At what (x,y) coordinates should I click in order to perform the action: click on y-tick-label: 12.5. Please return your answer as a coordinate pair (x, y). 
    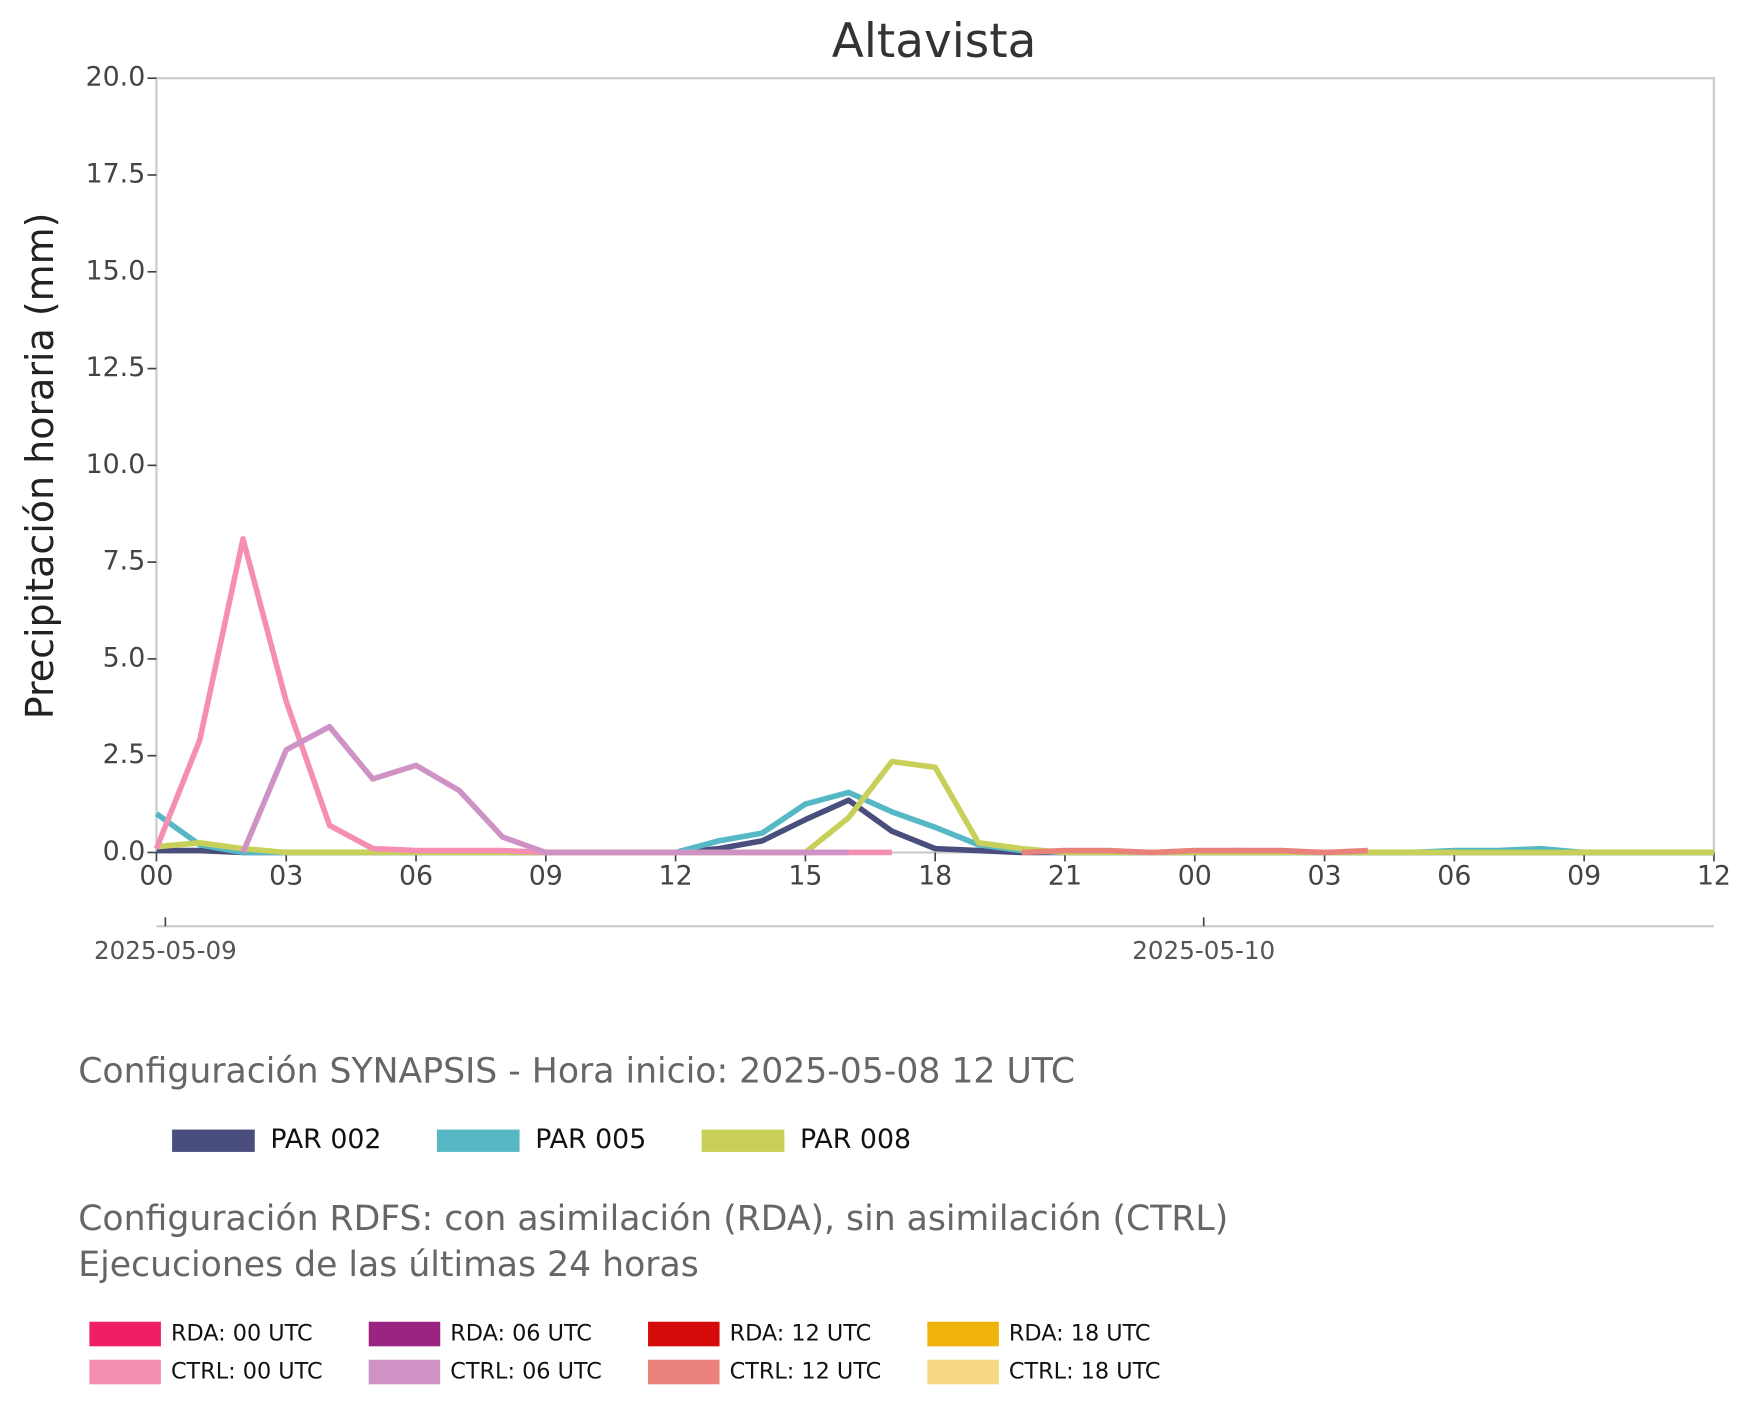
    Looking at the image, I should click on (116, 367).